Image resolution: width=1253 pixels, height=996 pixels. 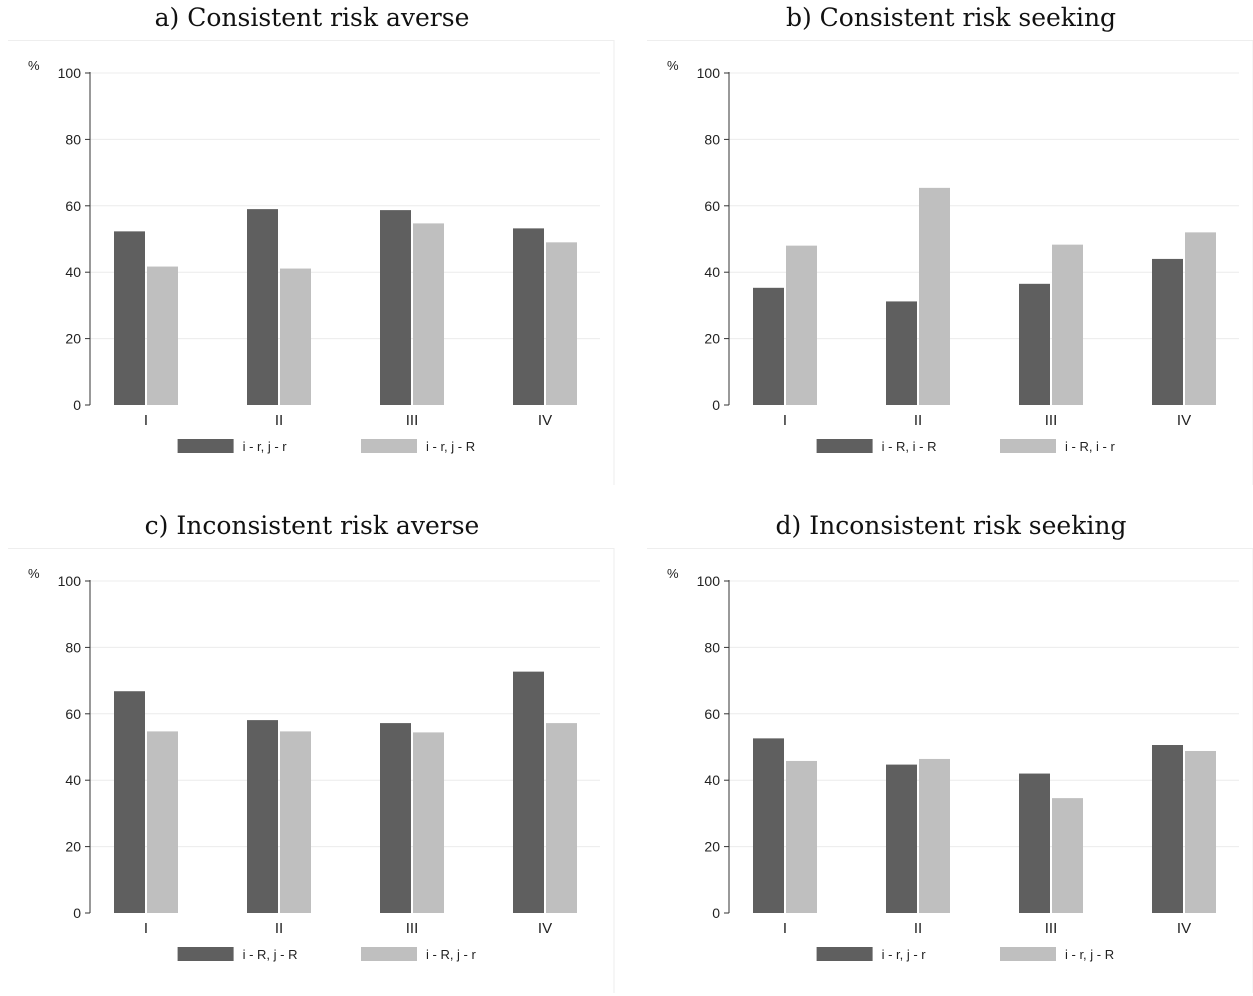 I want to click on legend-label: i - r, j - R, so click(x=1089, y=954).